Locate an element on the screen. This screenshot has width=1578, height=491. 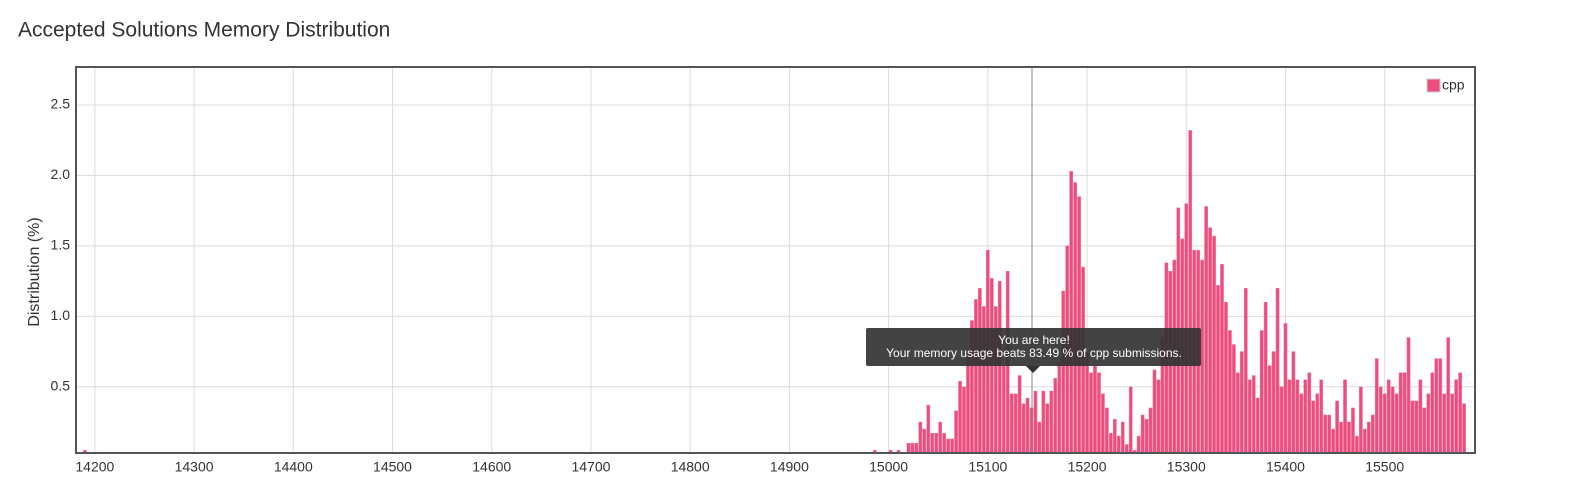
x-tick-label: 15200 is located at coordinates (1087, 467).